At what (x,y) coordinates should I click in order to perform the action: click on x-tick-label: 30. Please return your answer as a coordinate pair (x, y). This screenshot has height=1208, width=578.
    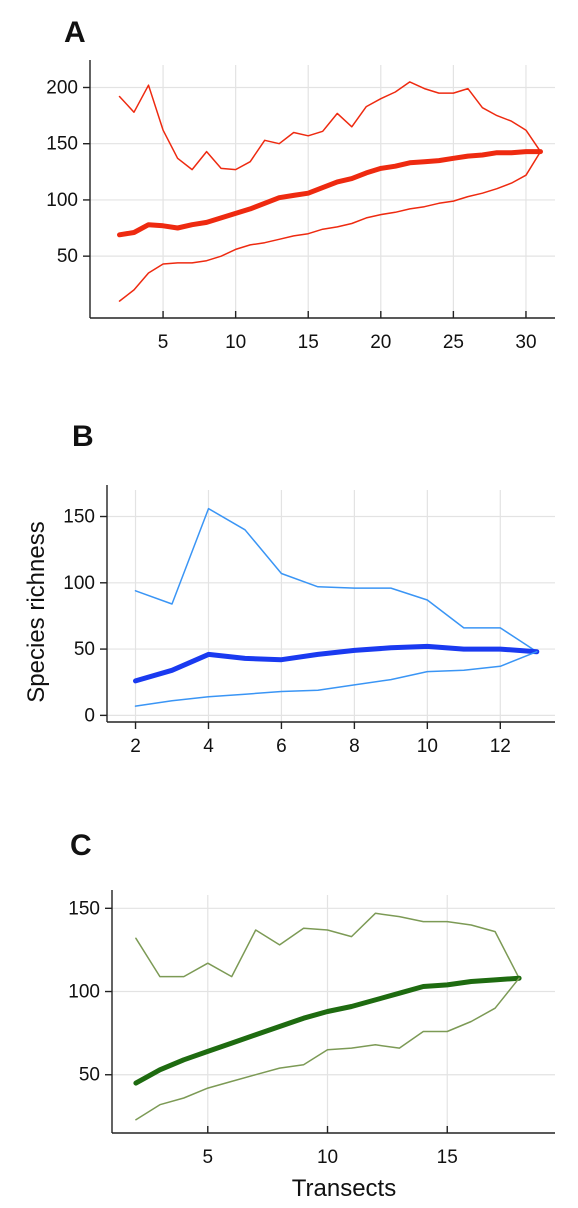
    Looking at the image, I should click on (525, 342).